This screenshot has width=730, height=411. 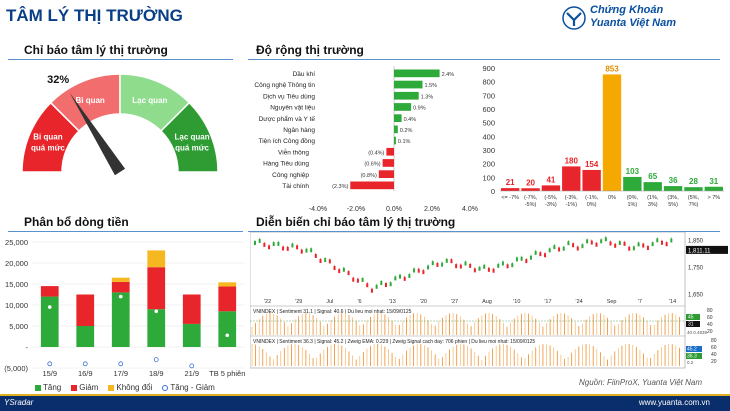 I want to click on breadth-data-label: (0.6%), so click(x=372, y=165).